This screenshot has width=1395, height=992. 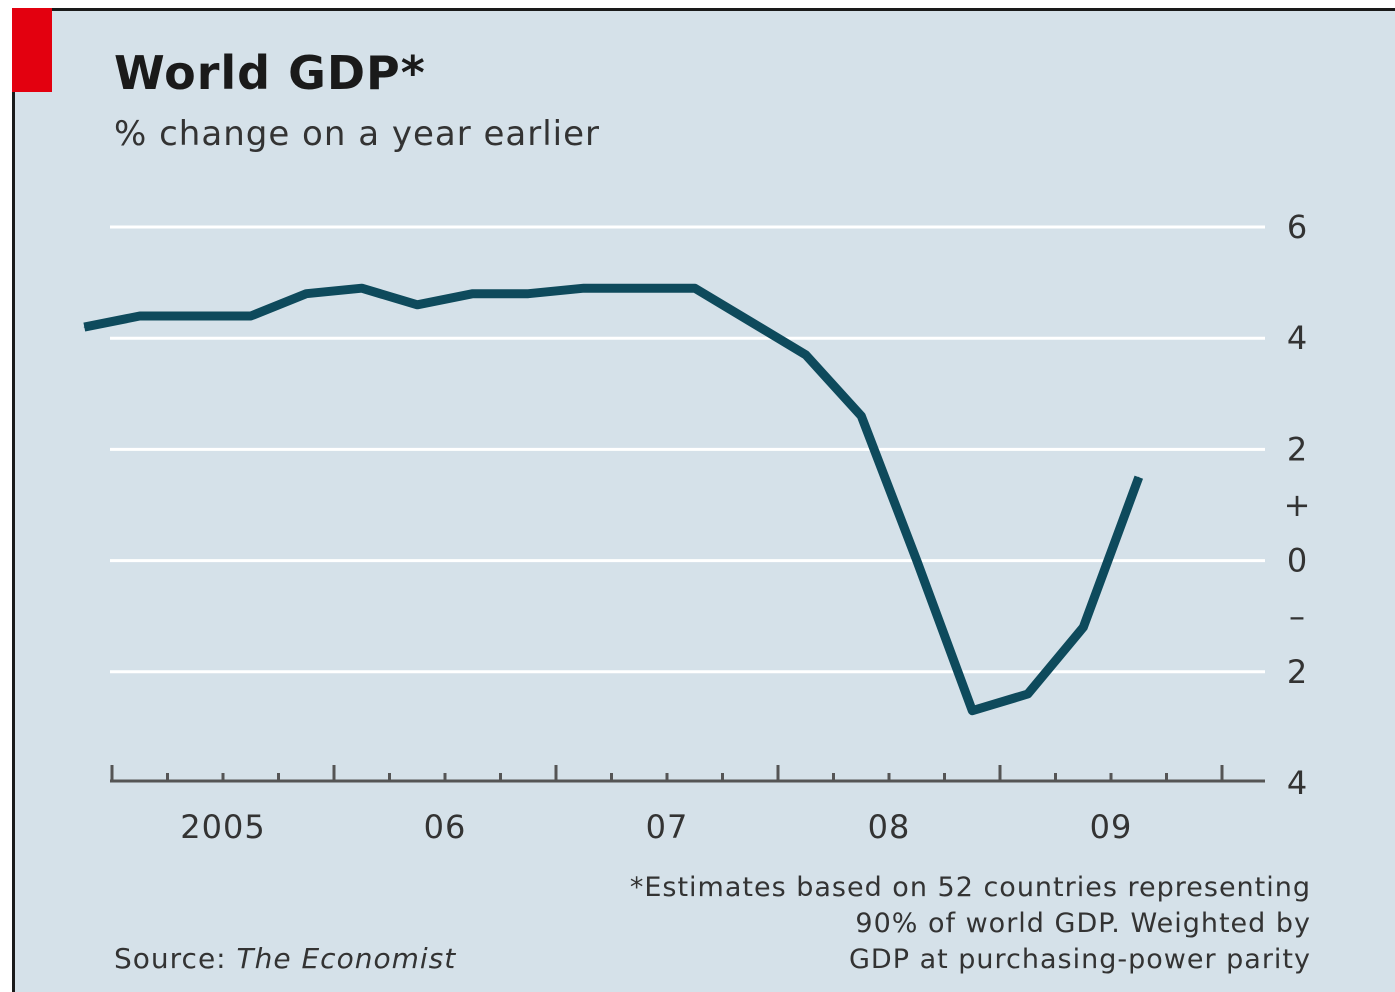 What do you see at coordinates (1080, 959) in the screenshot?
I see `footnote-line: GDP at purchasing-power parity` at bounding box center [1080, 959].